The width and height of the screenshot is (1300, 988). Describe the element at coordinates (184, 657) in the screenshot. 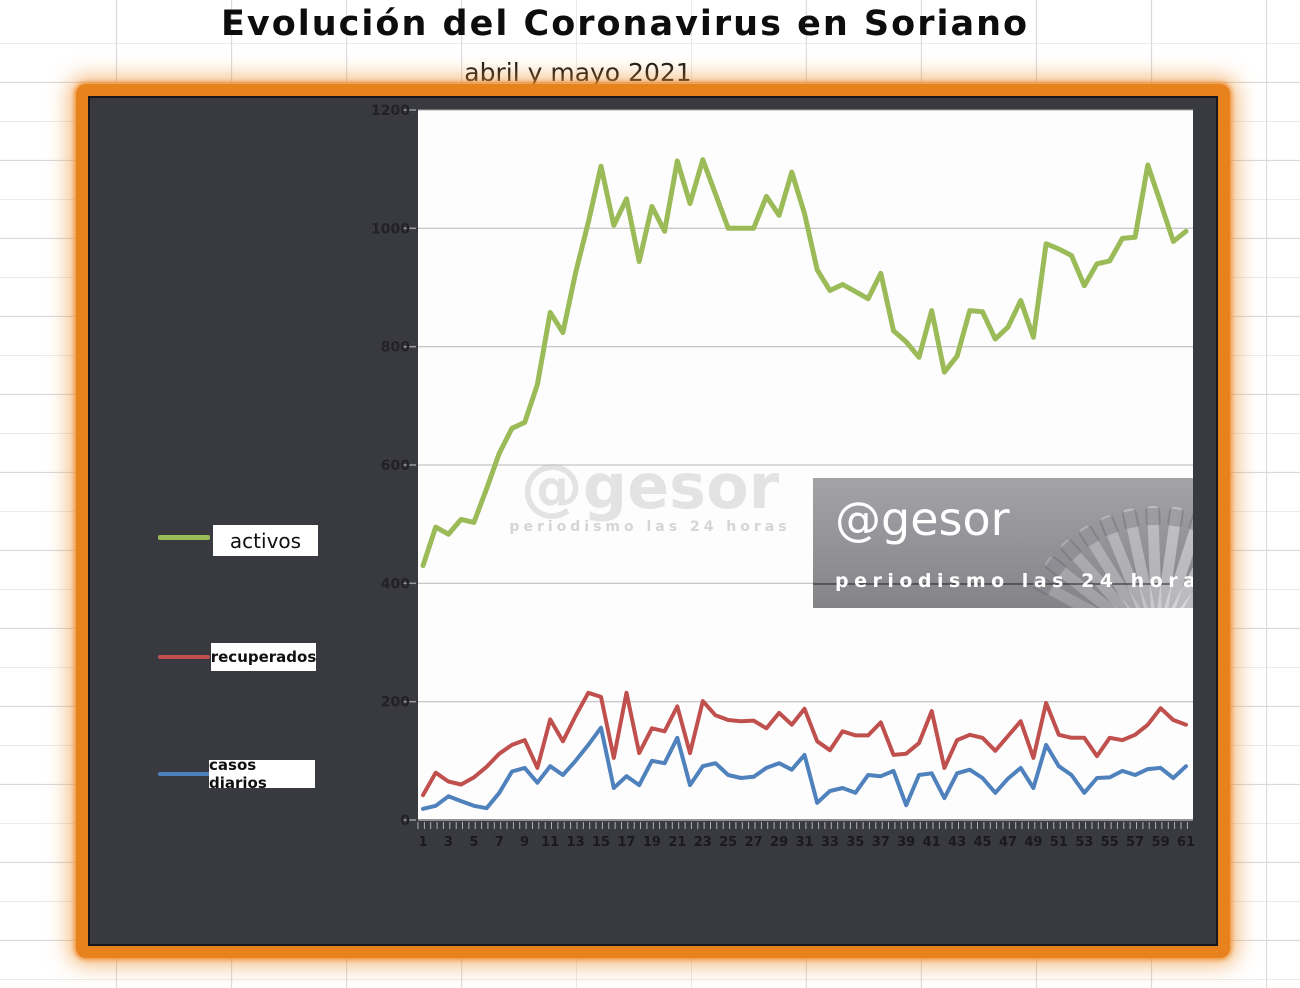

I see `legend-swatch-recuperados` at that location.